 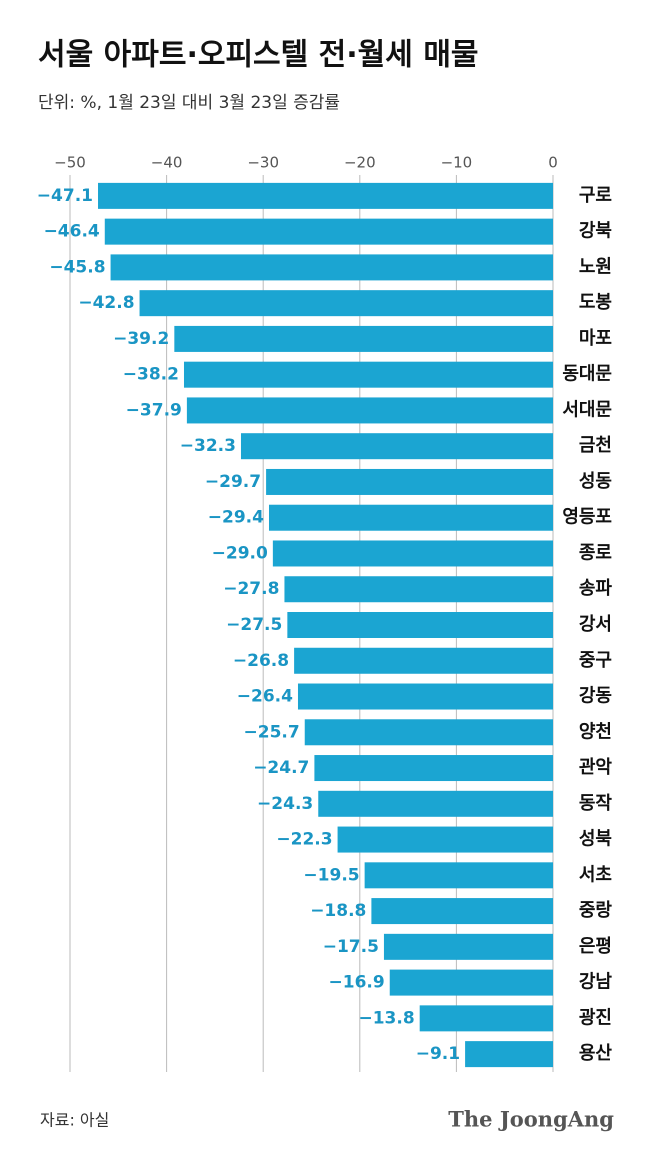 I want to click on category-label: 중랑, so click(x=596, y=910).